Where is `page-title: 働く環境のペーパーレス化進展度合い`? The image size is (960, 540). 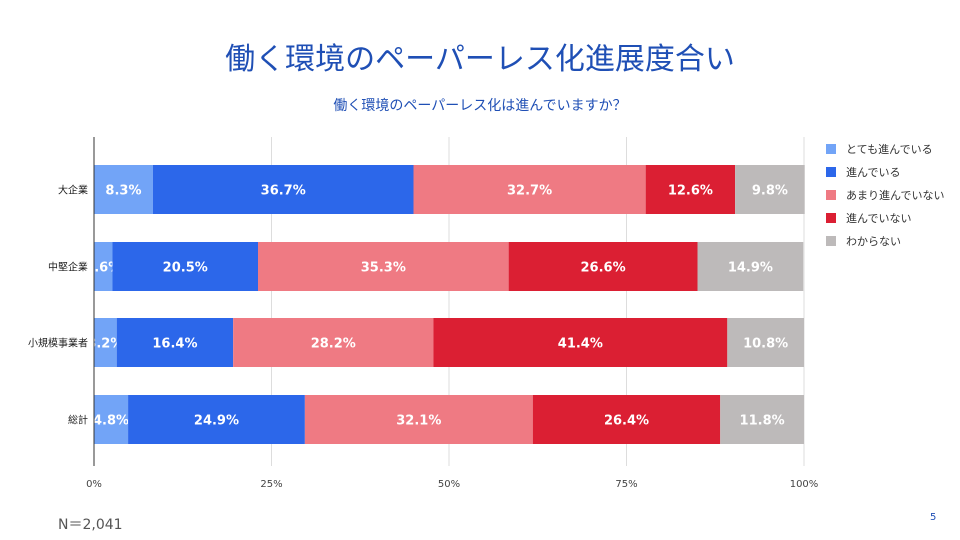
page-title: 働く環境のペーパーレス化進展度合い is located at coordinates (480, 59).